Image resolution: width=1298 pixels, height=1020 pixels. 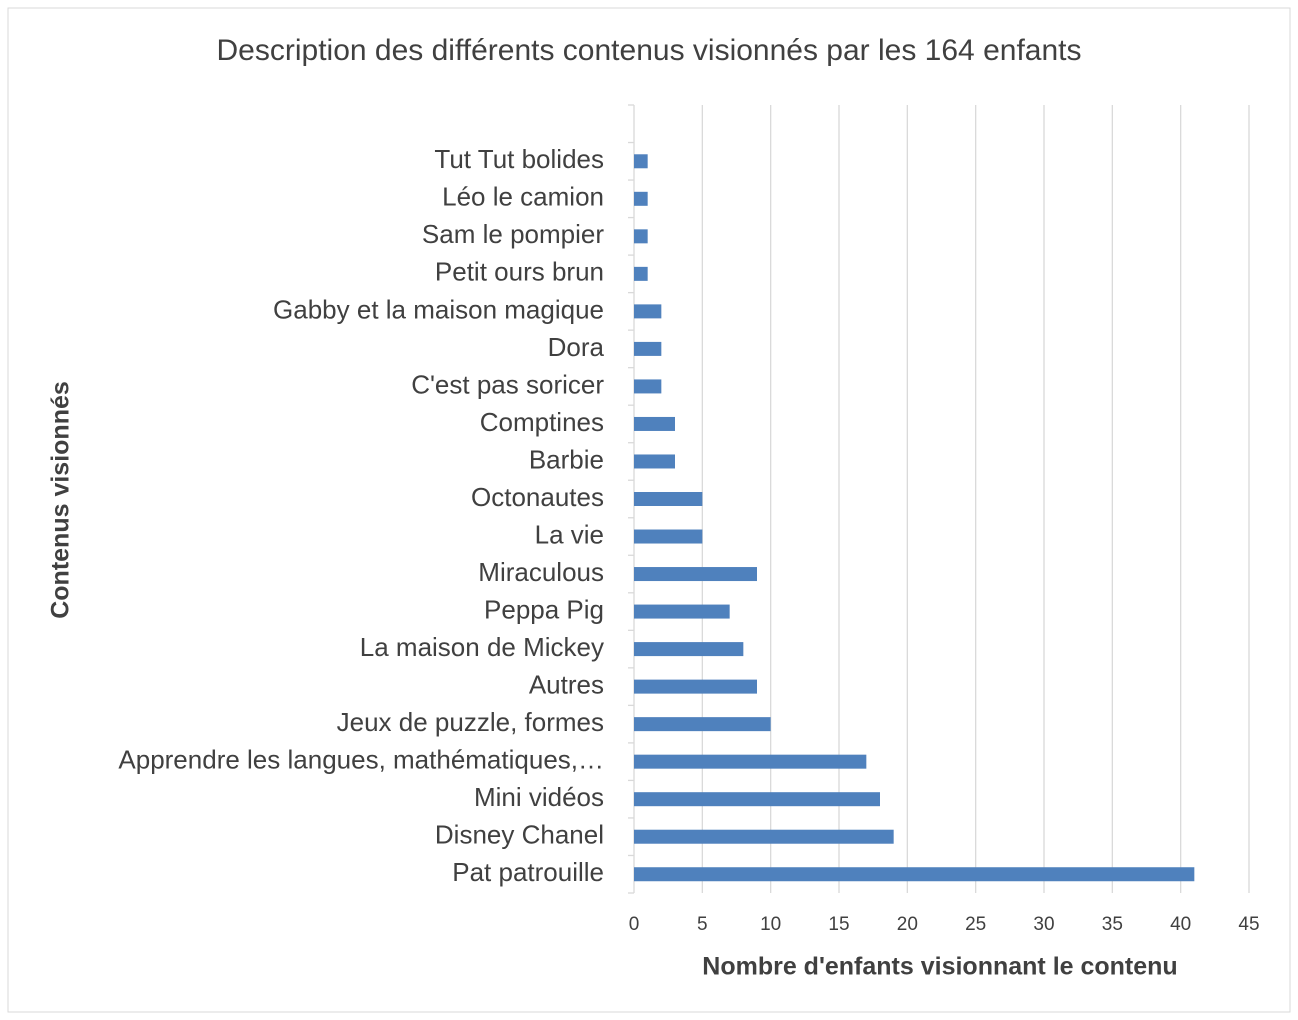 What do you see at coordinates (1043, 924) in the screenshot?
I see `x-tick-label: 30` at bounding box center [1043, 924].